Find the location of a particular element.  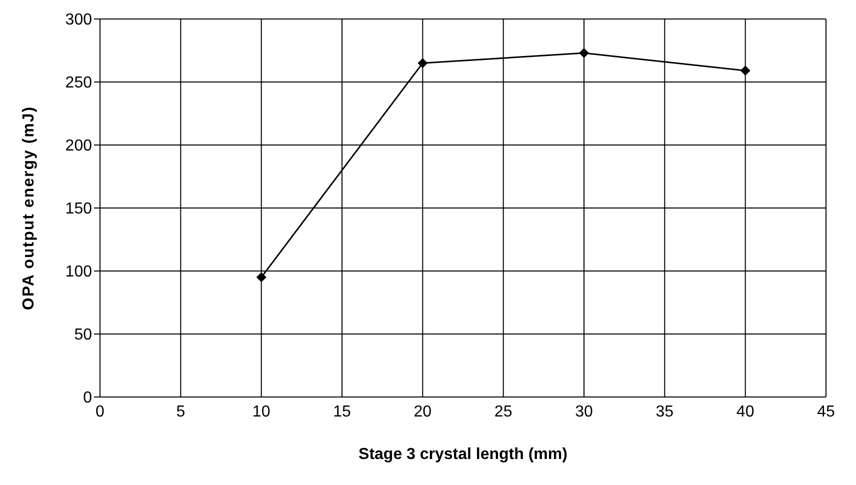

x-tick-label: 15 is located at coordinates (342, 411).